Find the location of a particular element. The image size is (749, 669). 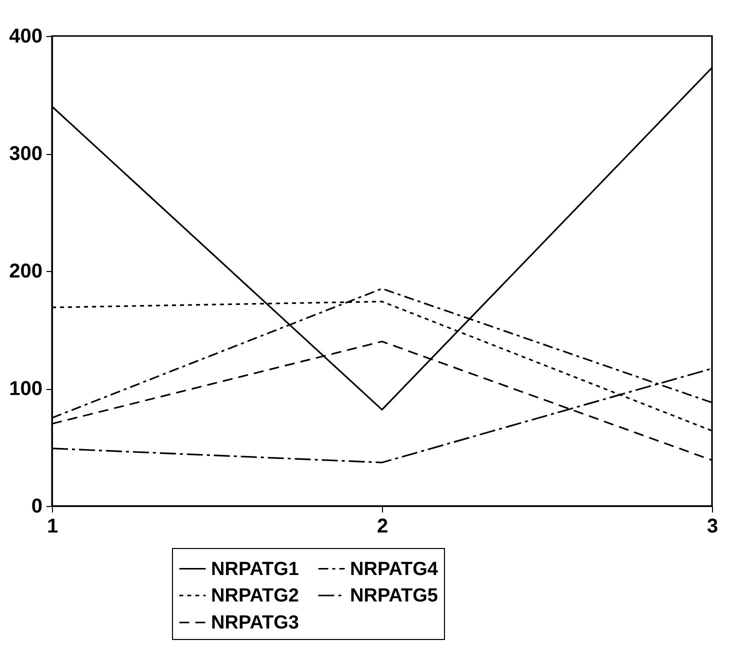

x-tick-label: 3 is located at coordinates (712, 527).